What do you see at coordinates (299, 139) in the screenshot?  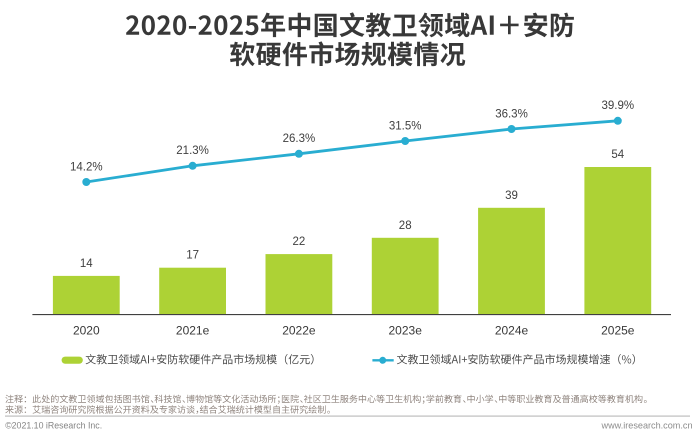 I see `svg-text: 26.3%` at bounding box center [299, 139].